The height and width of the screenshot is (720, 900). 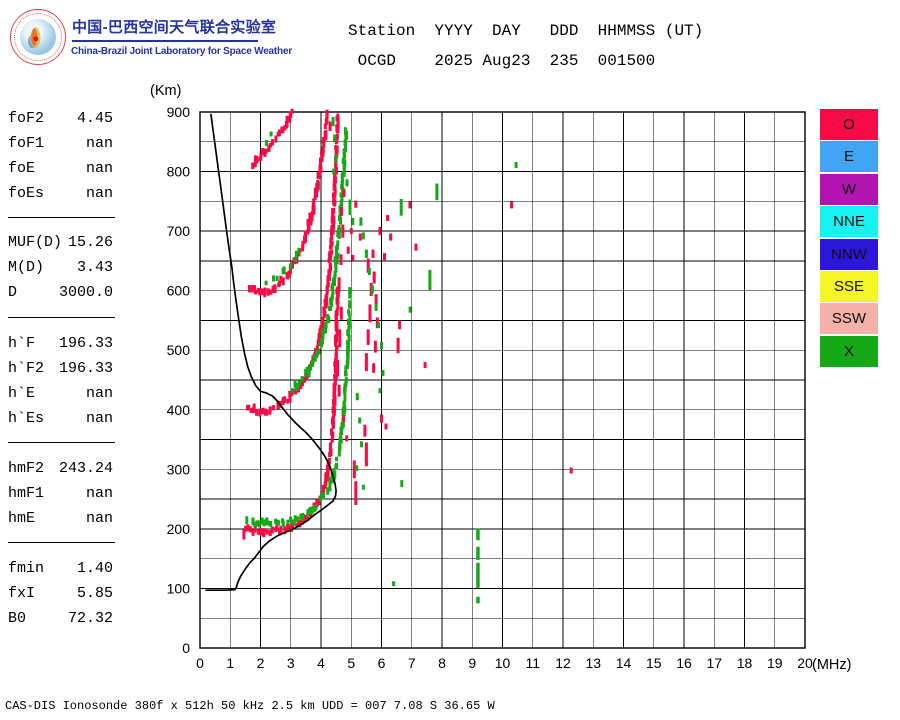 I want to click on svg-text: 3, so click(x=291, y=663).